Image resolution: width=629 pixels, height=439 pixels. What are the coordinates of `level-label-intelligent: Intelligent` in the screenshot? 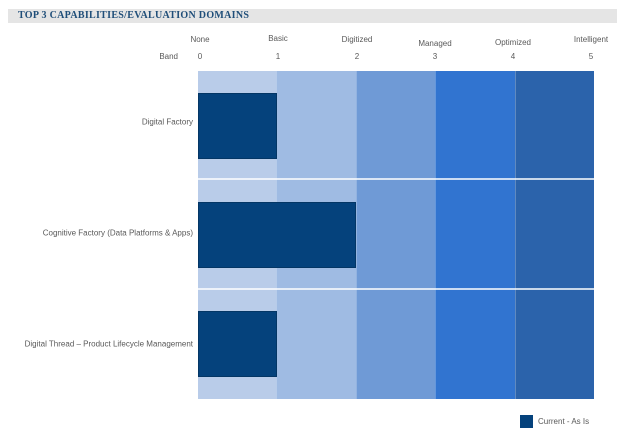 It's located at (591, 39).